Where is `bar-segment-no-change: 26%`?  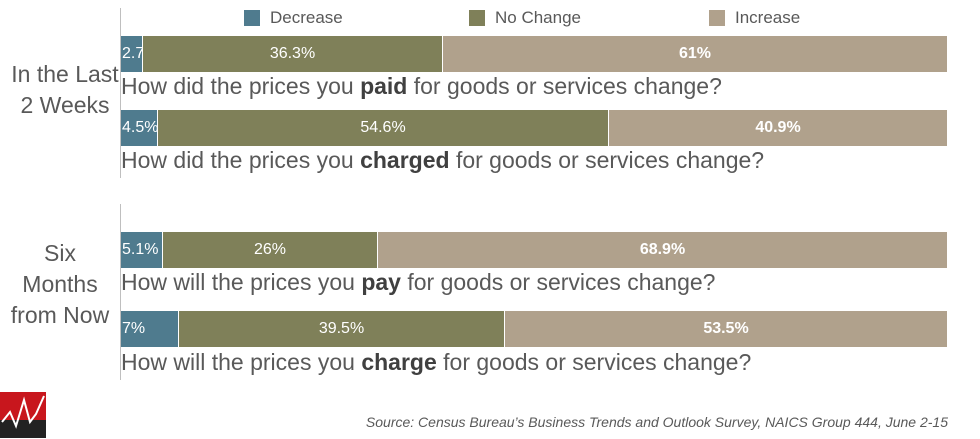
bar-segment-no-change: 26% is located at coordinates (270, 250).